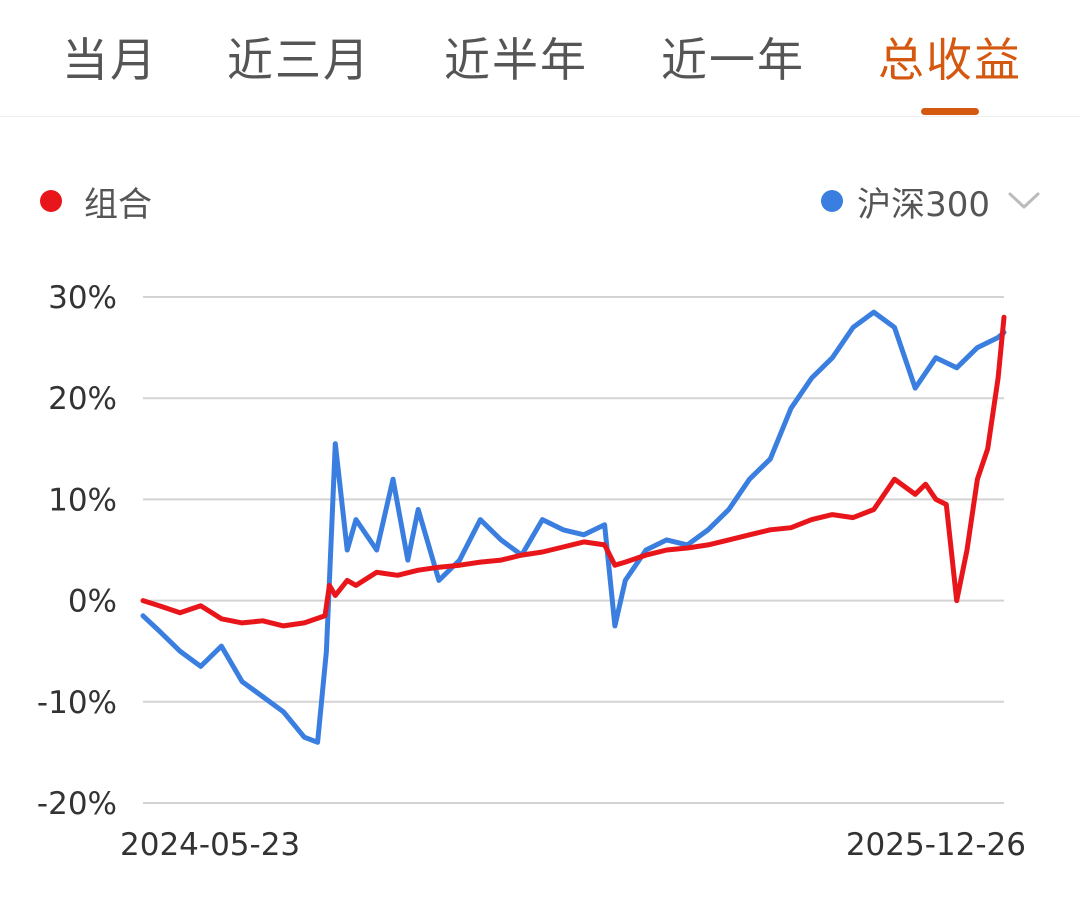 Image resolution: width=1080 pixels, height=899 pixels. What do you see at coordinates (92, 602) in the screenshot?
I see `y-tick-label: 0%` at bounding box center [92, 602].